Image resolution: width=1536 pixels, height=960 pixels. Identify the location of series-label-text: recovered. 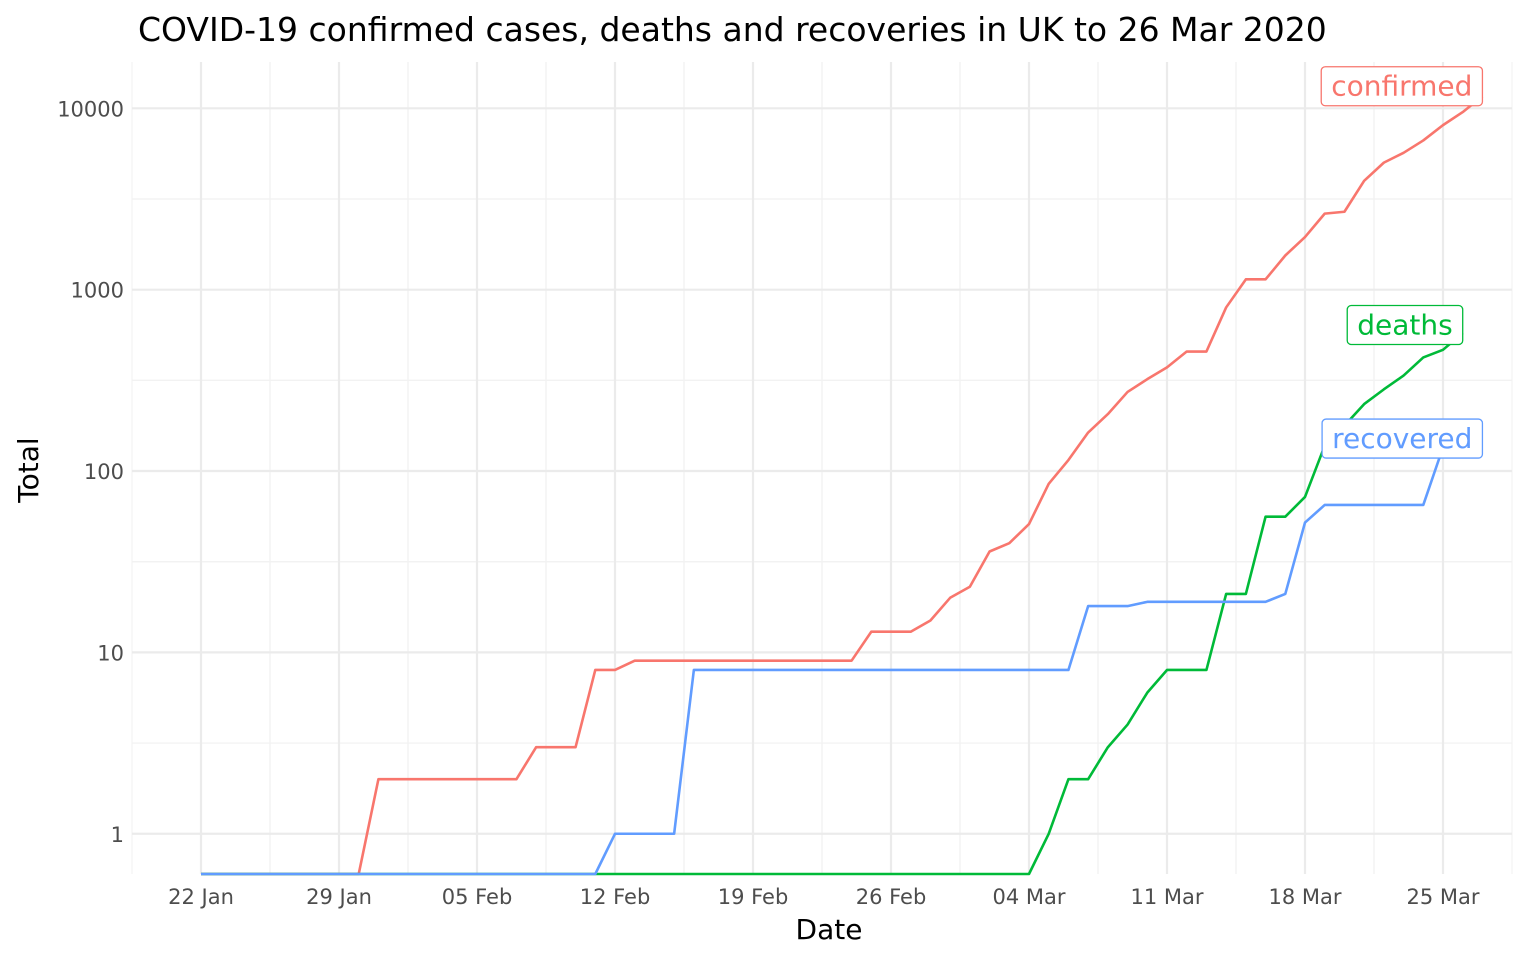
(1402, 438).